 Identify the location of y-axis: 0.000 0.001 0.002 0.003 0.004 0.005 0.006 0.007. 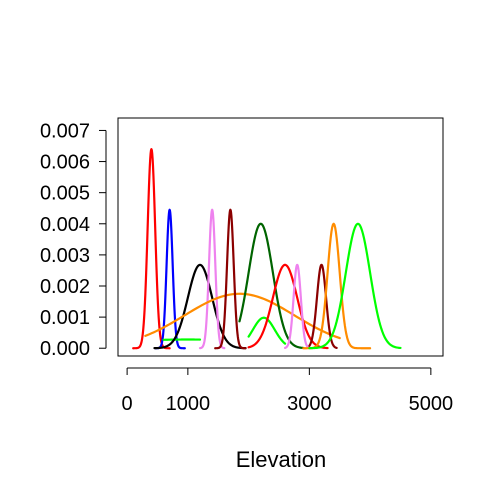
(73, 240).